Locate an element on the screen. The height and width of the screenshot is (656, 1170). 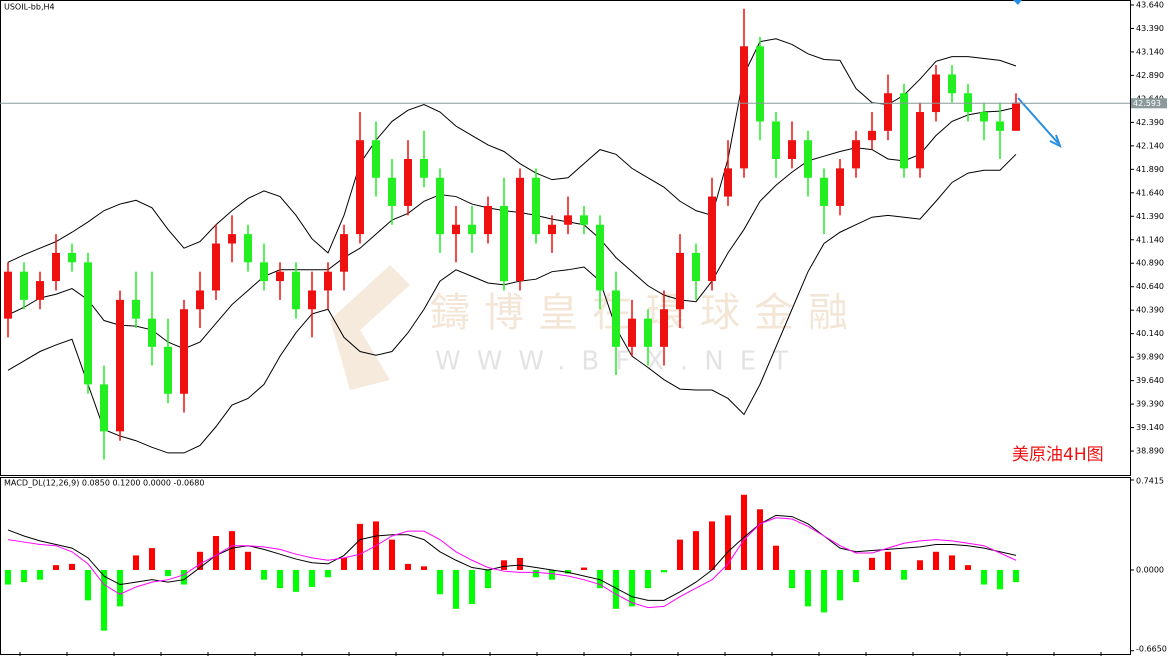
macd-line is located at coordinates (512, 557).